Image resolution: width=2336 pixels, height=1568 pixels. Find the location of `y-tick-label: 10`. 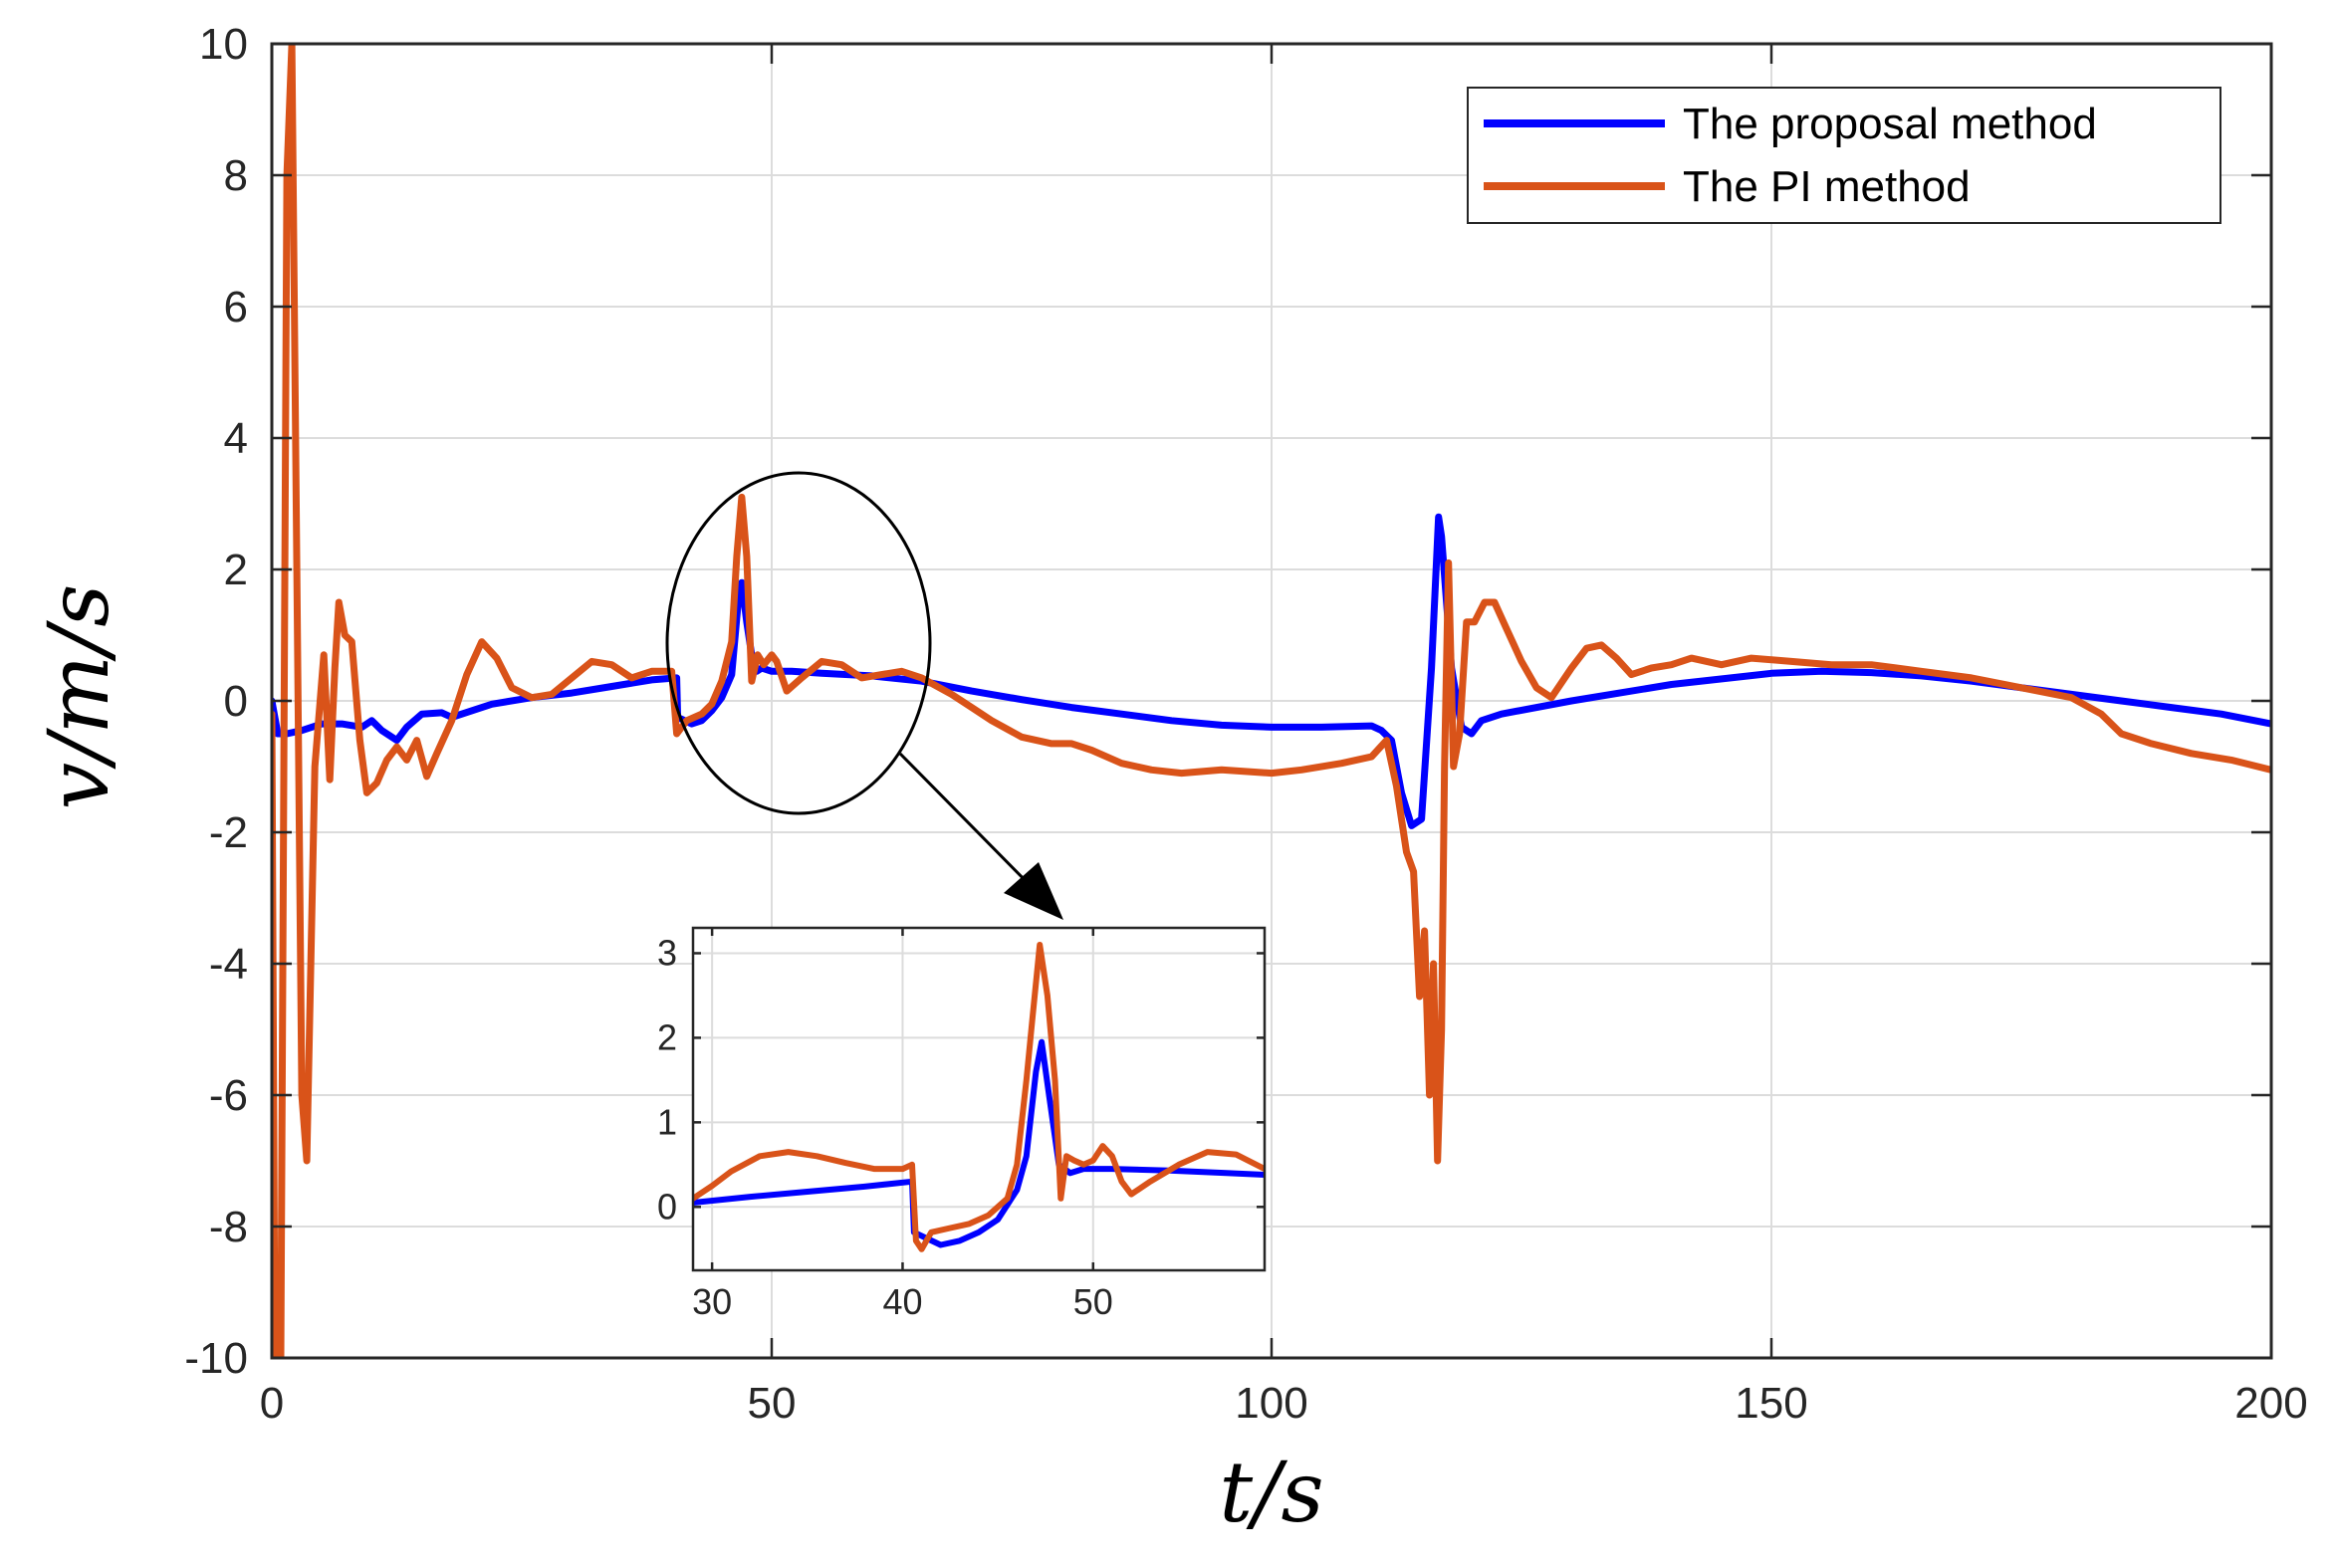

y-tick-label: 10 is located at coordinates (224, 44).